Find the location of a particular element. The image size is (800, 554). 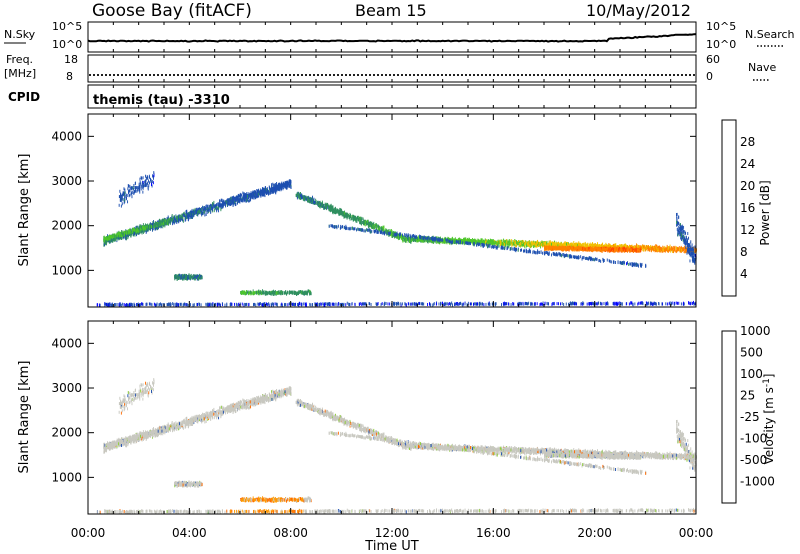

nsky-panel is located at coordinates (392, 37).